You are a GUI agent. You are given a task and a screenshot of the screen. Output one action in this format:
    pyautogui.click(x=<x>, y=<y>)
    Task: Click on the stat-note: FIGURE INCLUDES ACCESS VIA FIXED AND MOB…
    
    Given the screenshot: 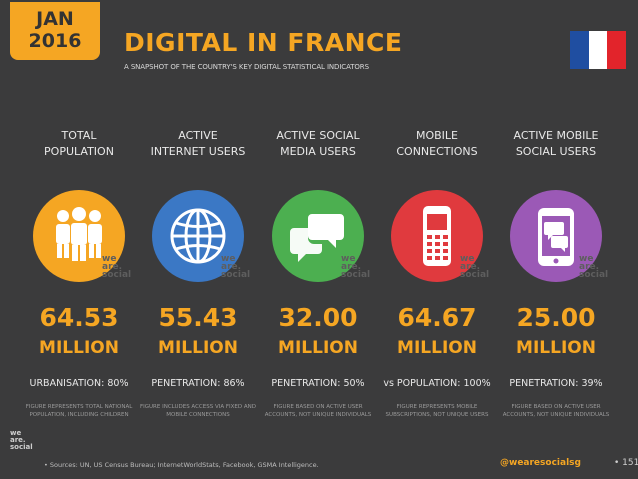 What is the action you would take?
    pyautogui.click(x=198, y=411)
    